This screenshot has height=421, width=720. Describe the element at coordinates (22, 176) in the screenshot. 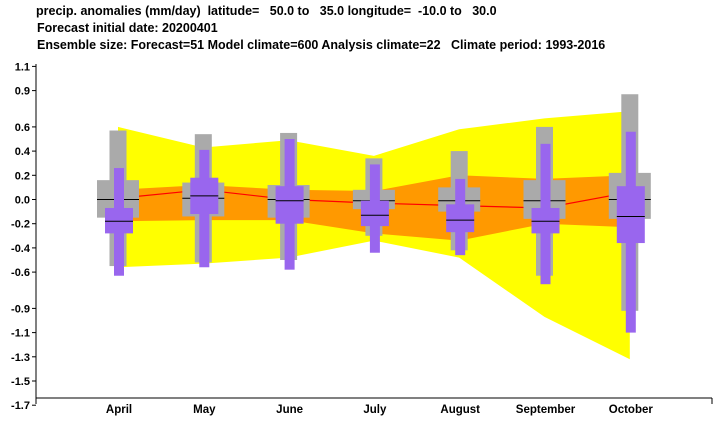

I see `y-tick-label: 0.2` at that location.